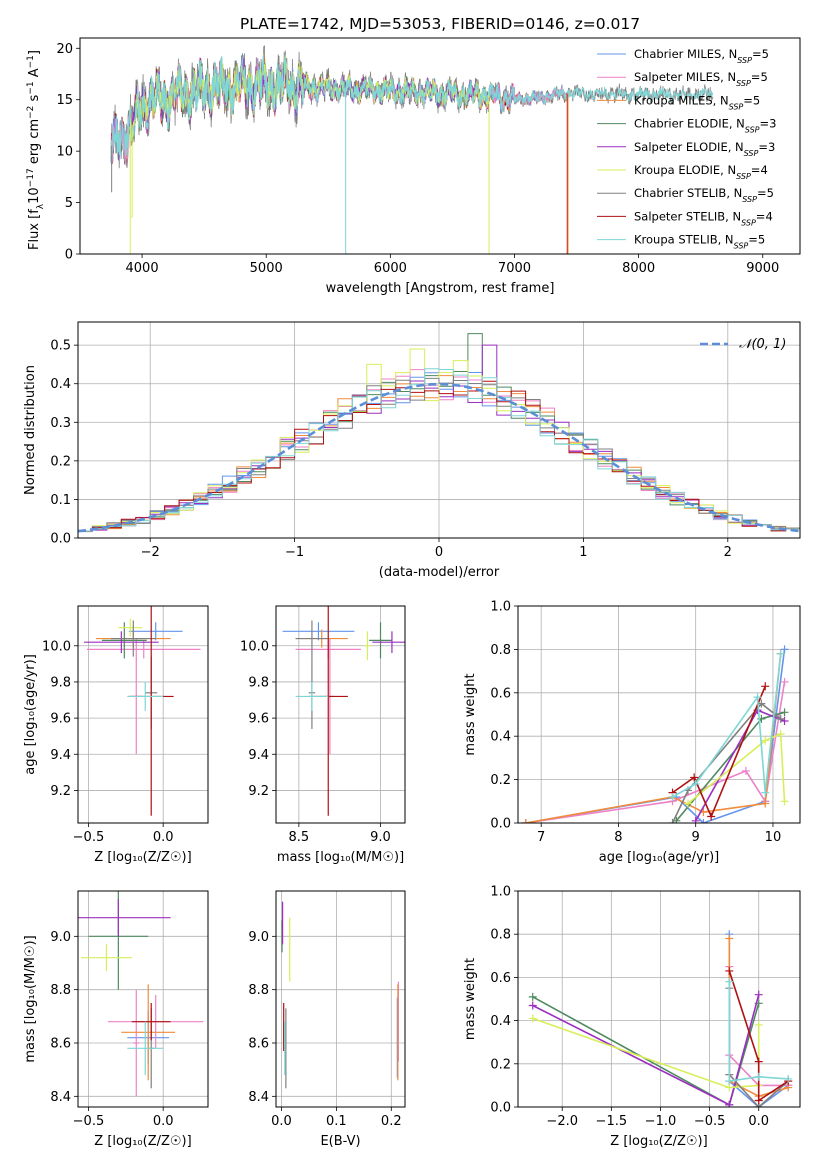 The width and height of the screenshot is (819, 1170). I want to click on legend-label: Salpeter STELIB, NSSP=4, so click(703, 218).